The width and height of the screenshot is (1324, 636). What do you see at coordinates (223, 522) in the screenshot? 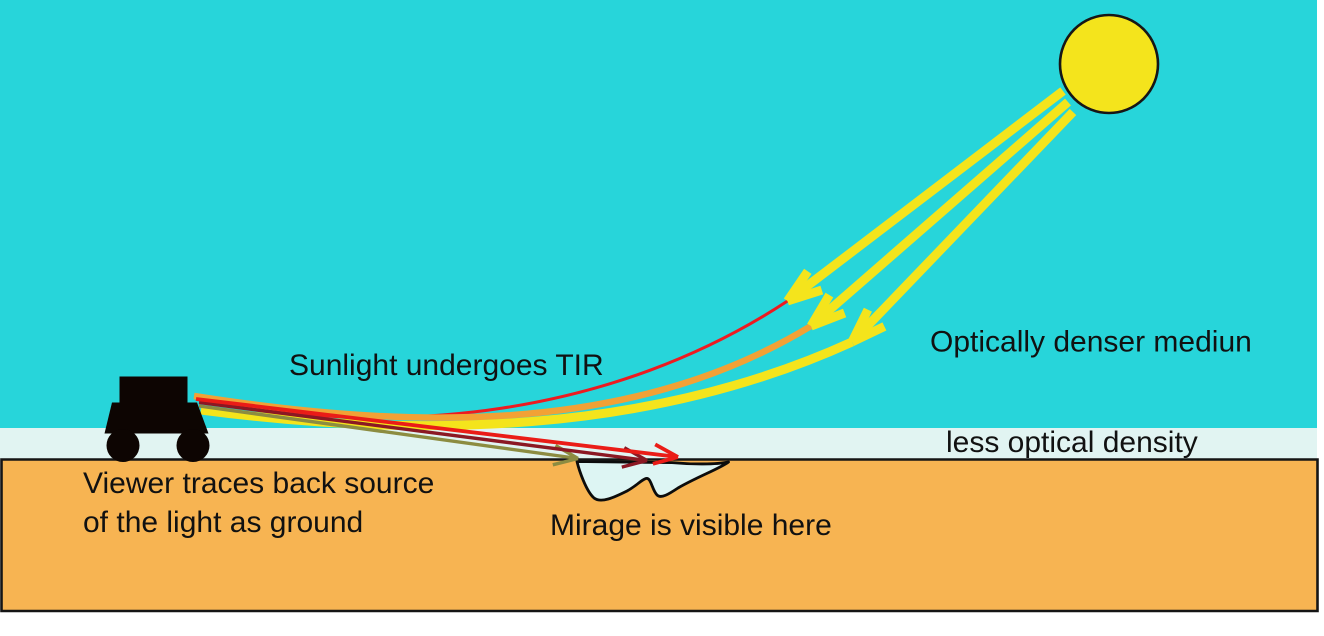
I see `svg-text: of the light as ground` at bounding box center [223, 522].